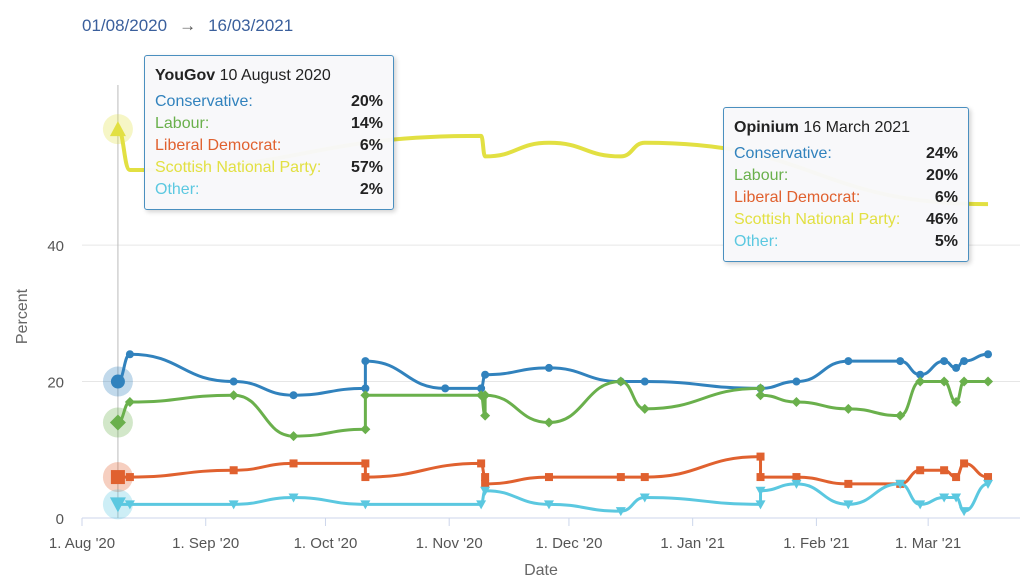 The height and width of the screenshot is (588, 1024). What do you see at coordinates (449, 543) in the screenshot?
I see `x-tick-label: 1. Nov '20` at bounding box center [449, 543].